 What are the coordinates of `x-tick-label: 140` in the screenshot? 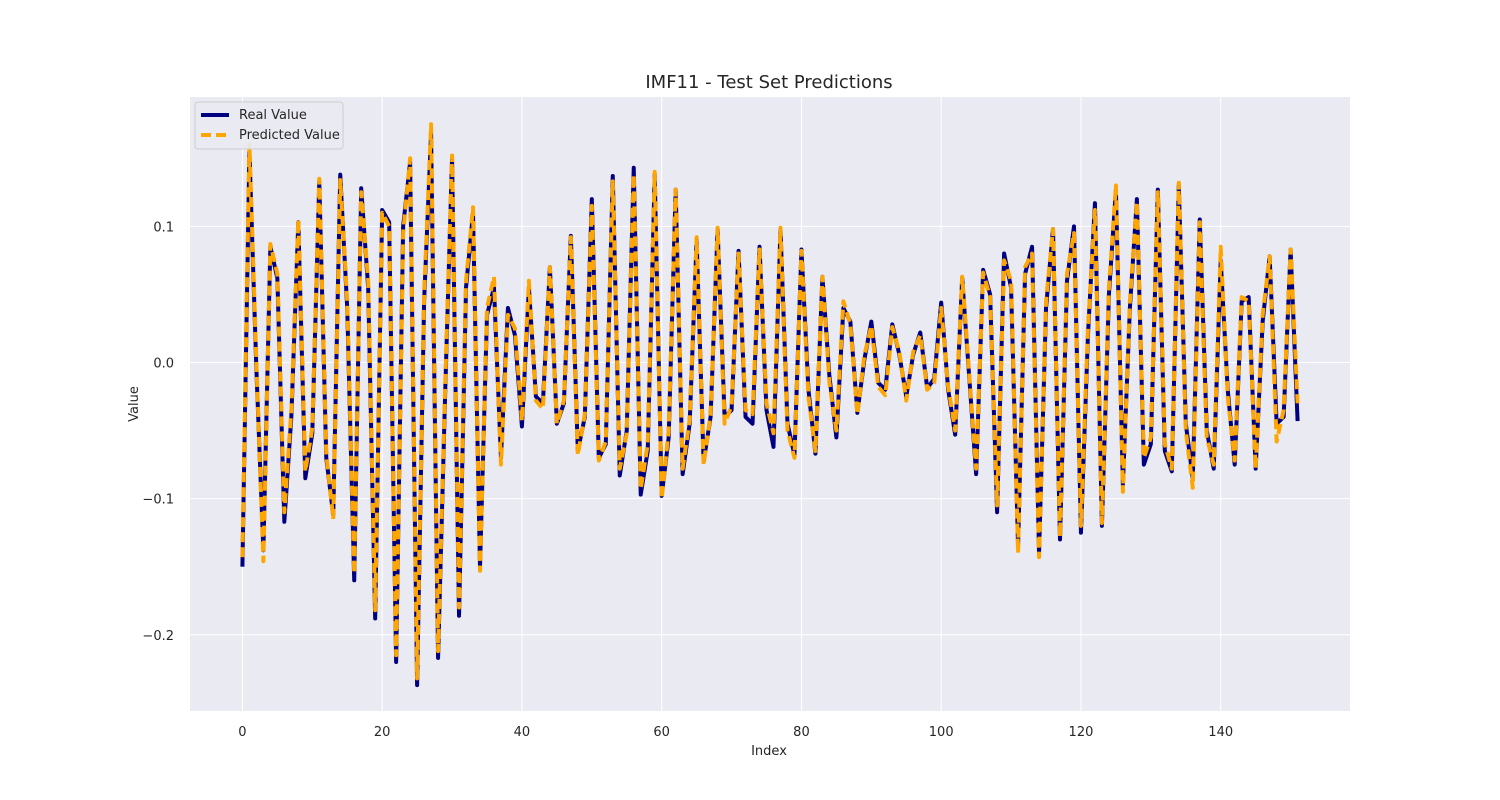 It's located at (1220, 732).